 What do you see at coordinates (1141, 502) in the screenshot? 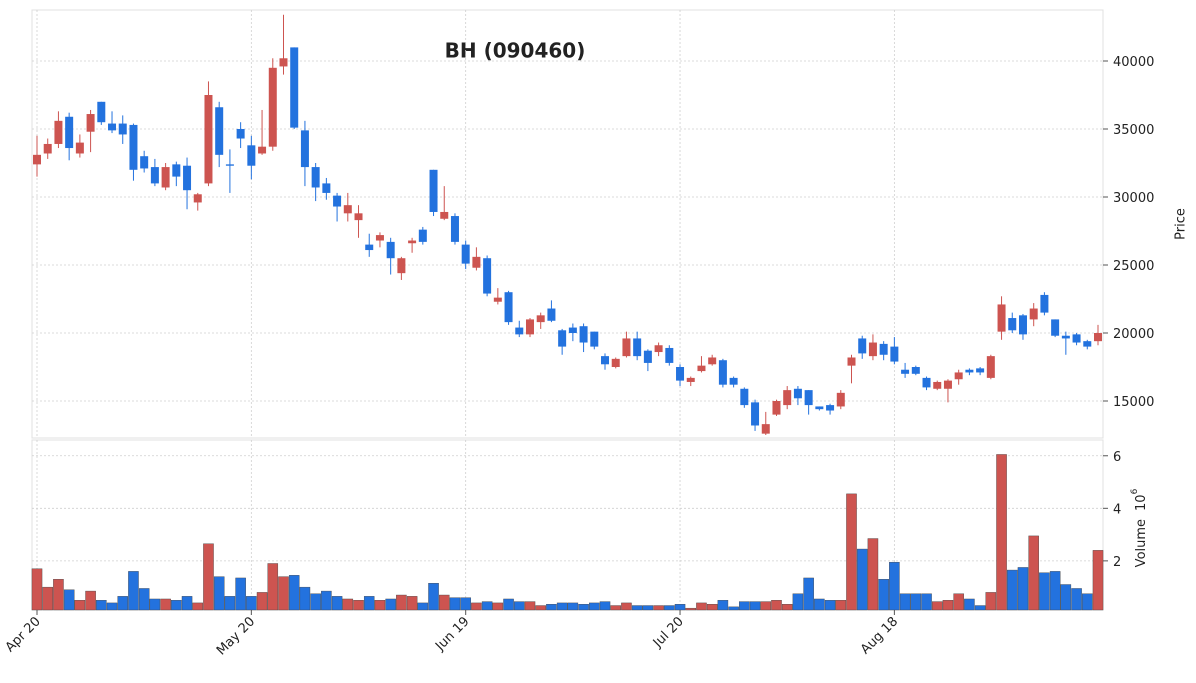
I see `volume-scale-base: 10` at bounding box center [1141, 502].